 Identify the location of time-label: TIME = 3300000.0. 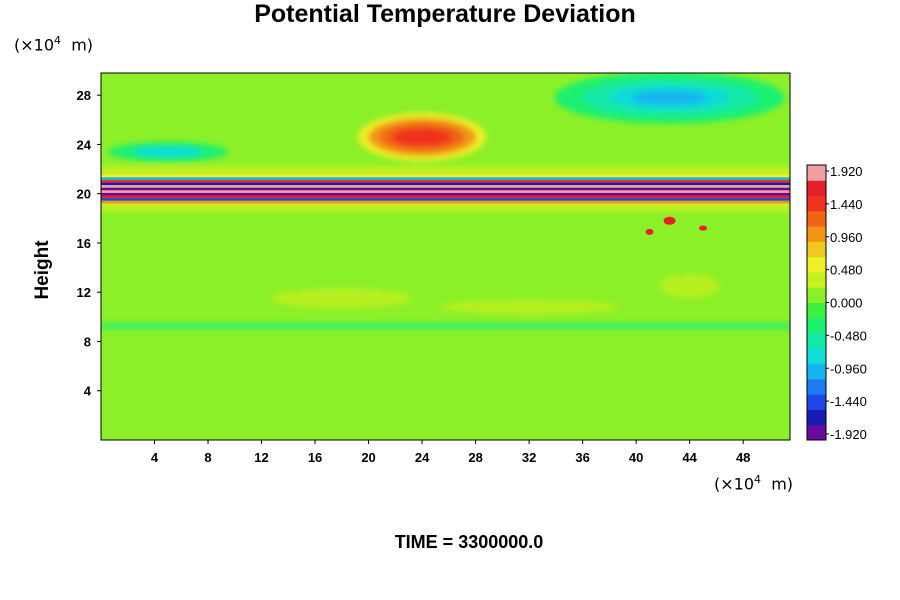
(469, 542).